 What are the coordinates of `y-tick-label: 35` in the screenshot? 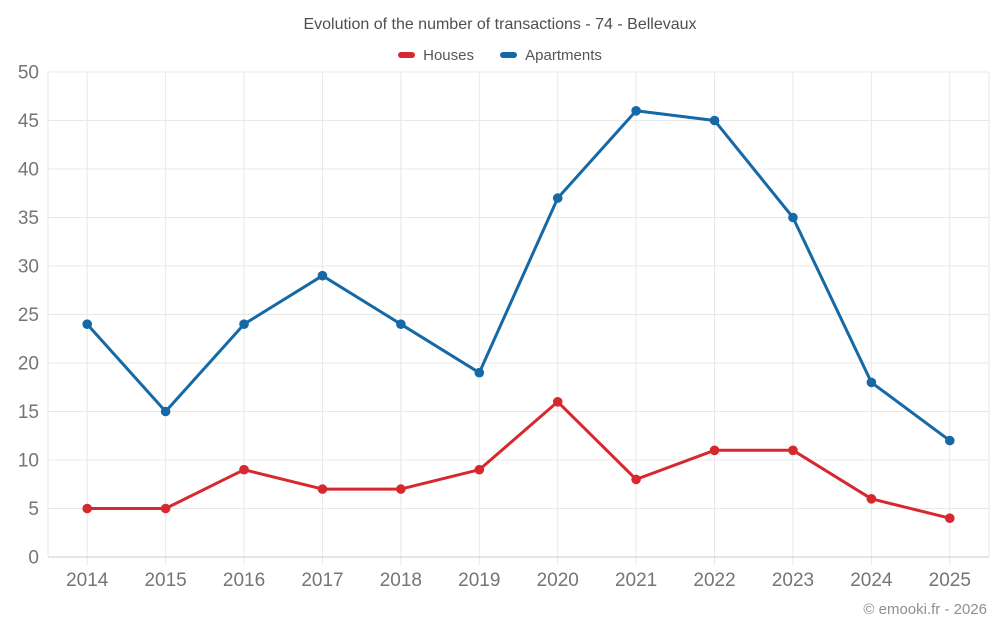 It's located at (28, 218).